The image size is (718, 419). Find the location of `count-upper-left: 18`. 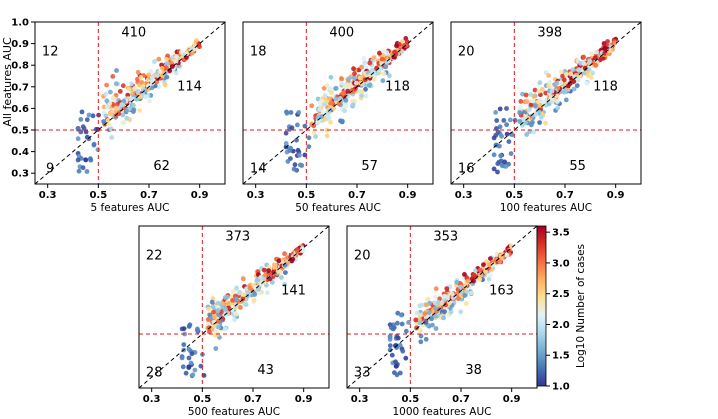

count-upper-left: 18 is located at coordinates (258, 52).